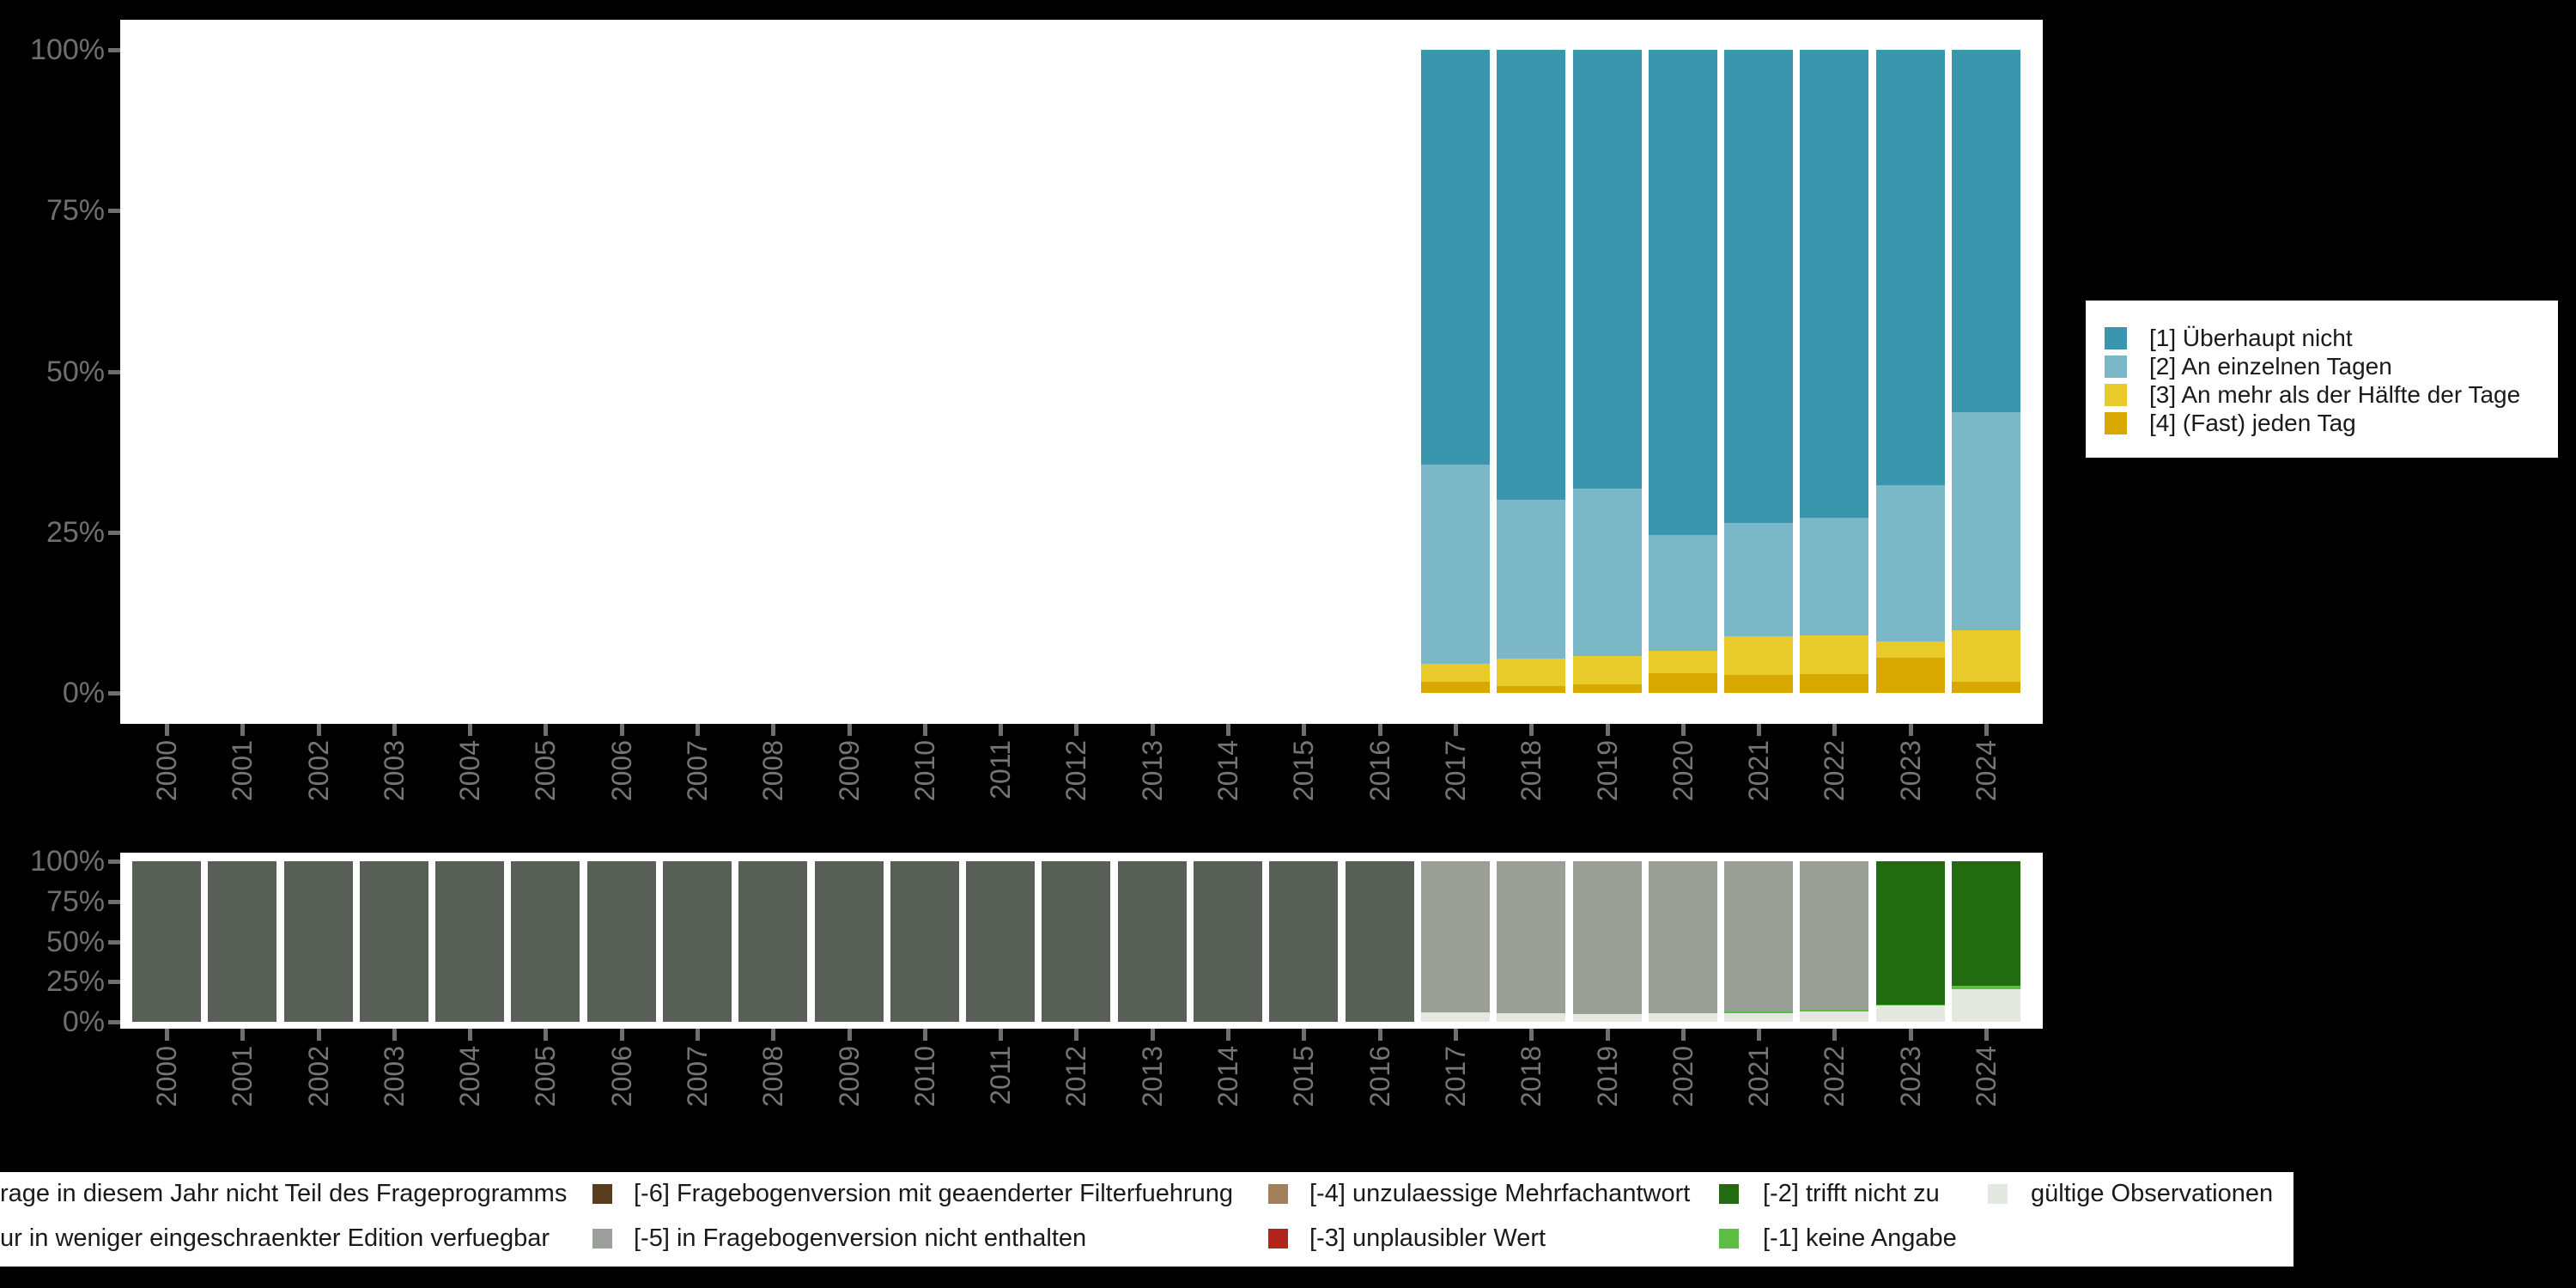  Describe the element at coordinates (773, 1077) in the screenshot. I see `x-tick-label: 2008` at that location.